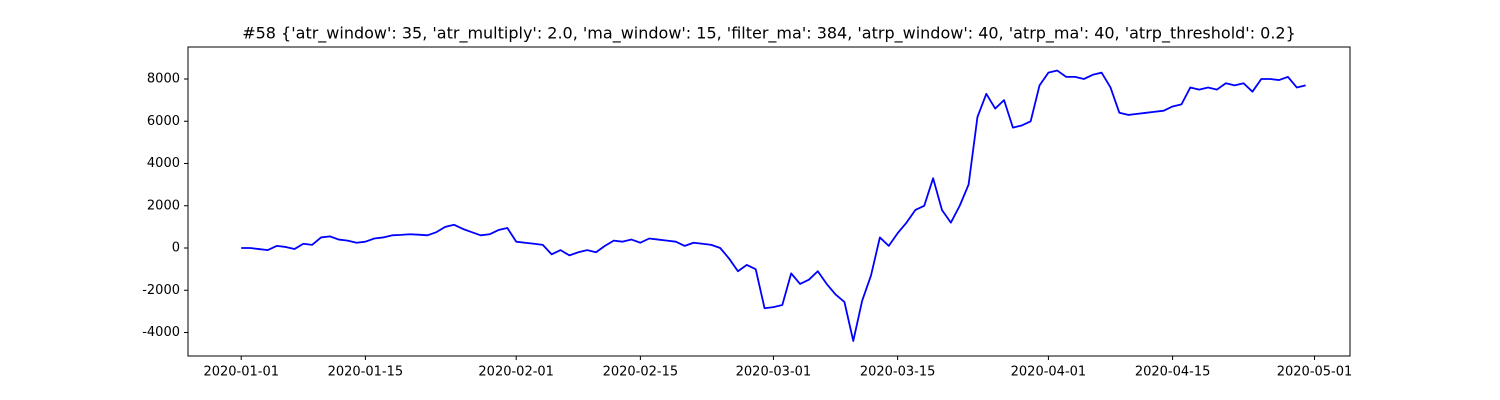 The height and width of the screenshot is (400, 1500). Describe the element at coordinates (1315, 372) in the screenshot. I see `x-tick-label: 2020-05-01` at that location.